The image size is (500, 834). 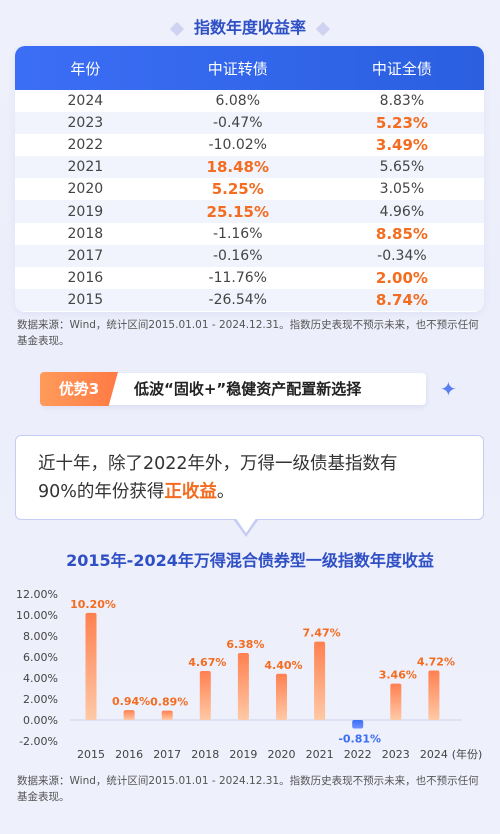 I want to click on advantage-text: 低波“固收+”稳健资产配置新选择, so click(x=248, y=389).